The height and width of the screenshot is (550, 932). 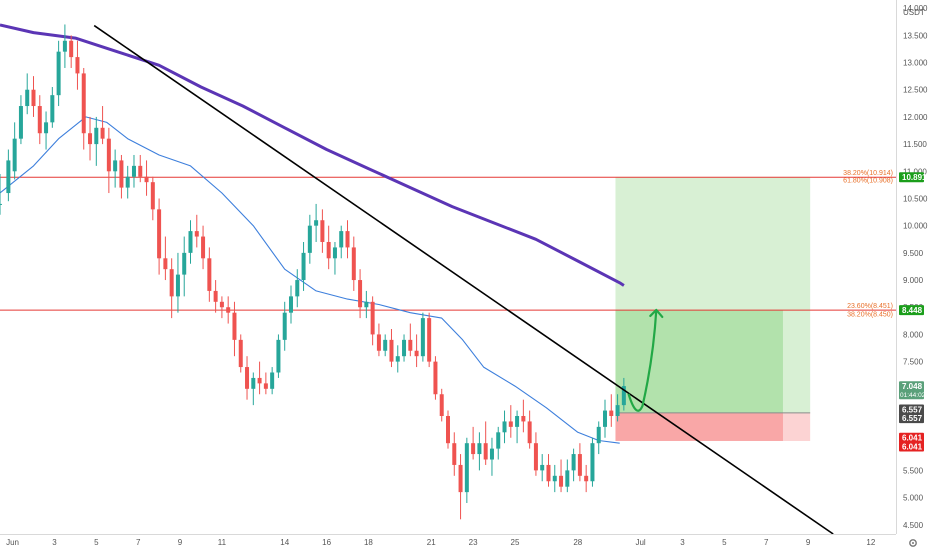 I want to click on price-tag: 8.448, so click(x=911, y=310).